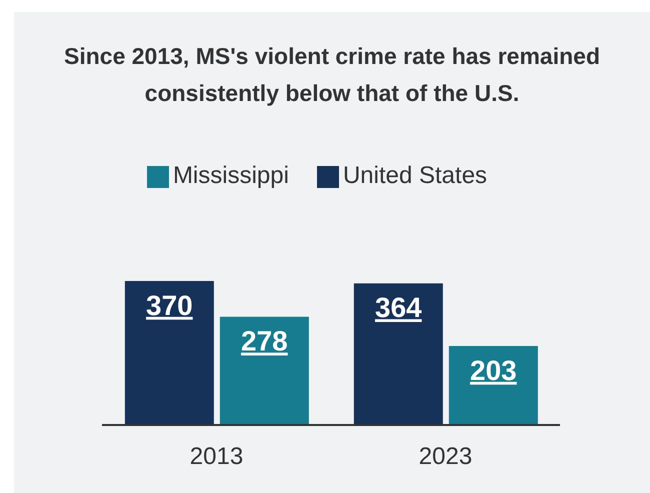  What do you see at coordinates (493, 370) in the screenshot?
I see `data-label: 203` at bounding box center [493, 370].